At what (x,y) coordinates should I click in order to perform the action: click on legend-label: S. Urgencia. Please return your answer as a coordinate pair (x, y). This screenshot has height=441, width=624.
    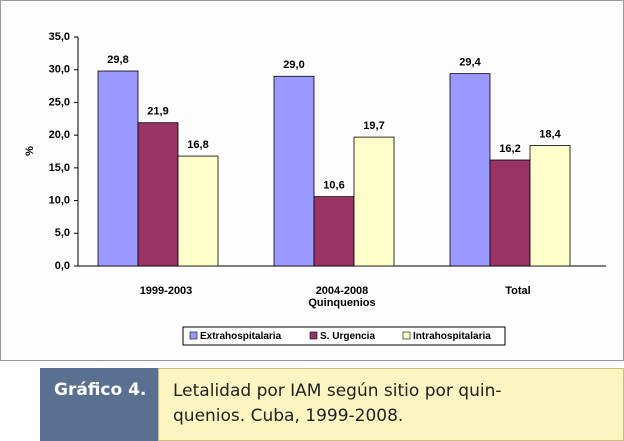
    Looking at the image, I should click on (347, 336).